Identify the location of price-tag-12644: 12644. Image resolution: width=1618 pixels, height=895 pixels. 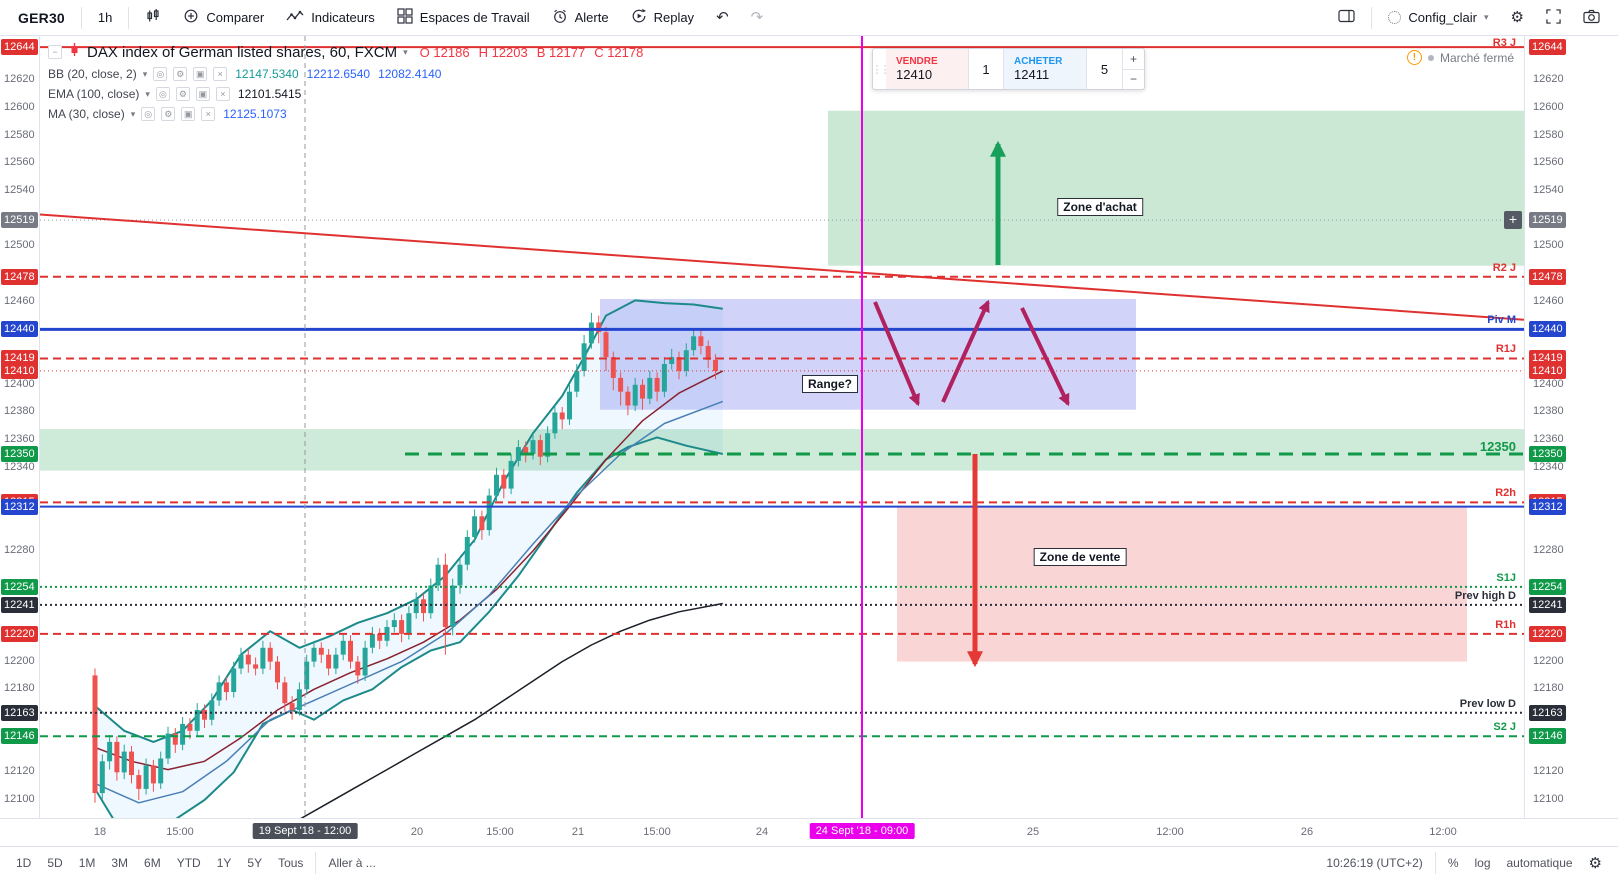
(19, 47).